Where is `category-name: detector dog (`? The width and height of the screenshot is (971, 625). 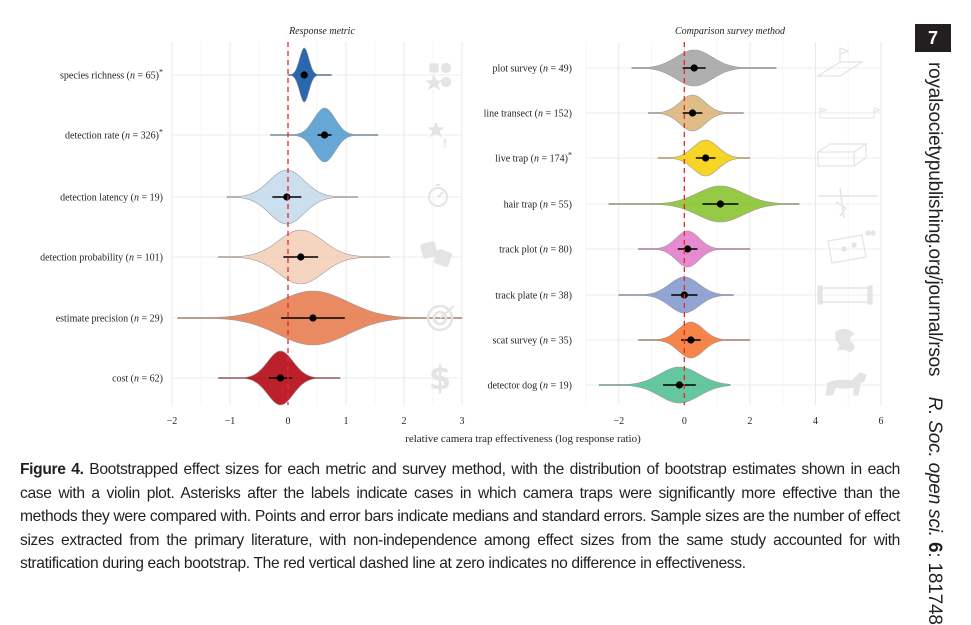 category-name: detector dog ( is located at coordinates (515, 386).